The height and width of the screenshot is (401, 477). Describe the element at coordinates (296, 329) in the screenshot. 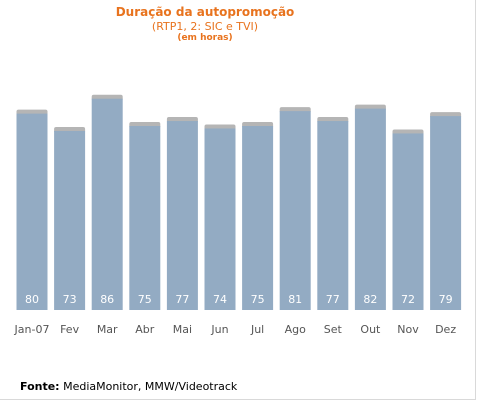

I see `x-tick-label: Ago` at that location.